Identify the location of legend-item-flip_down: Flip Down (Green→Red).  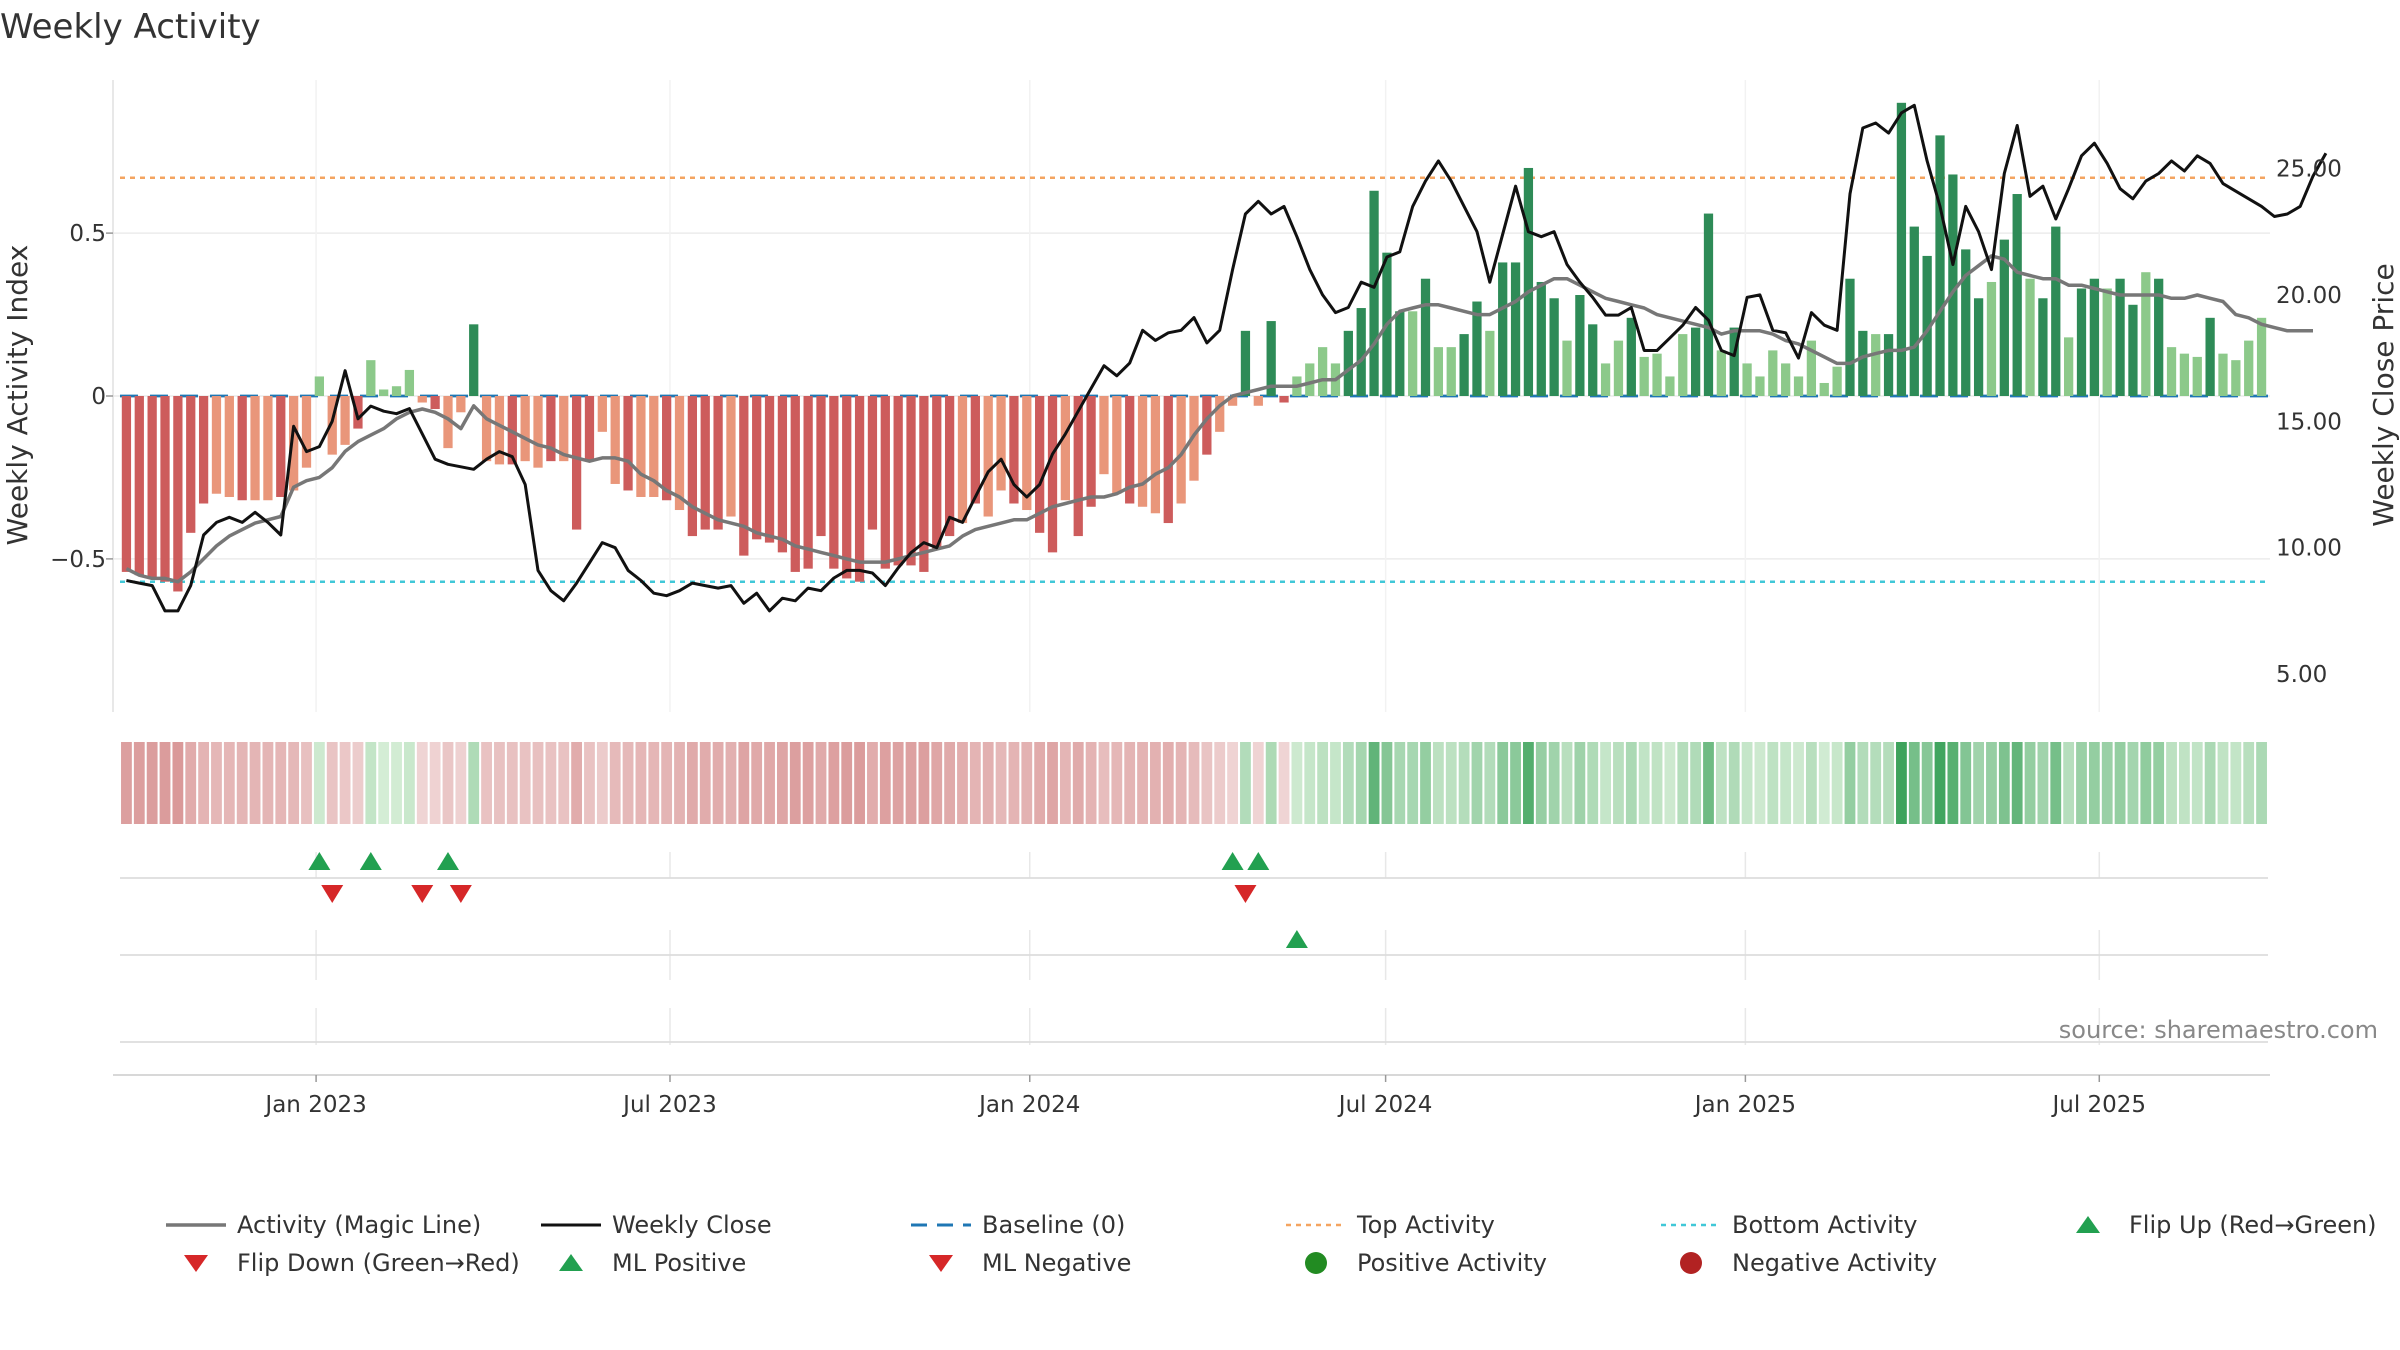
(352, 1263).